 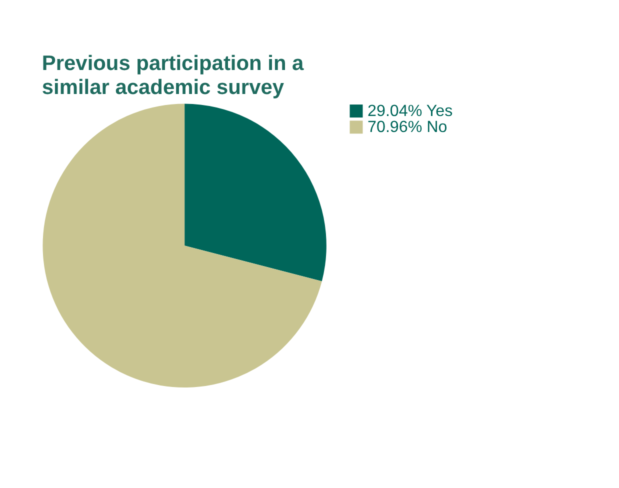 What do you see at coordinates (173, 76) in the screenshot?
I see `chart-title: Previous participation in a similar academic survey` at bounding box center [173, 76].